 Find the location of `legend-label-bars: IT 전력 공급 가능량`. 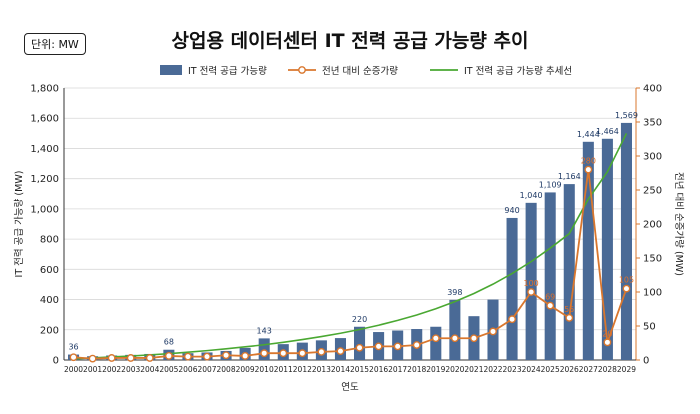

legend-label-bars: IT 전력 공급 가능량 is located at coordinates (227, 71).